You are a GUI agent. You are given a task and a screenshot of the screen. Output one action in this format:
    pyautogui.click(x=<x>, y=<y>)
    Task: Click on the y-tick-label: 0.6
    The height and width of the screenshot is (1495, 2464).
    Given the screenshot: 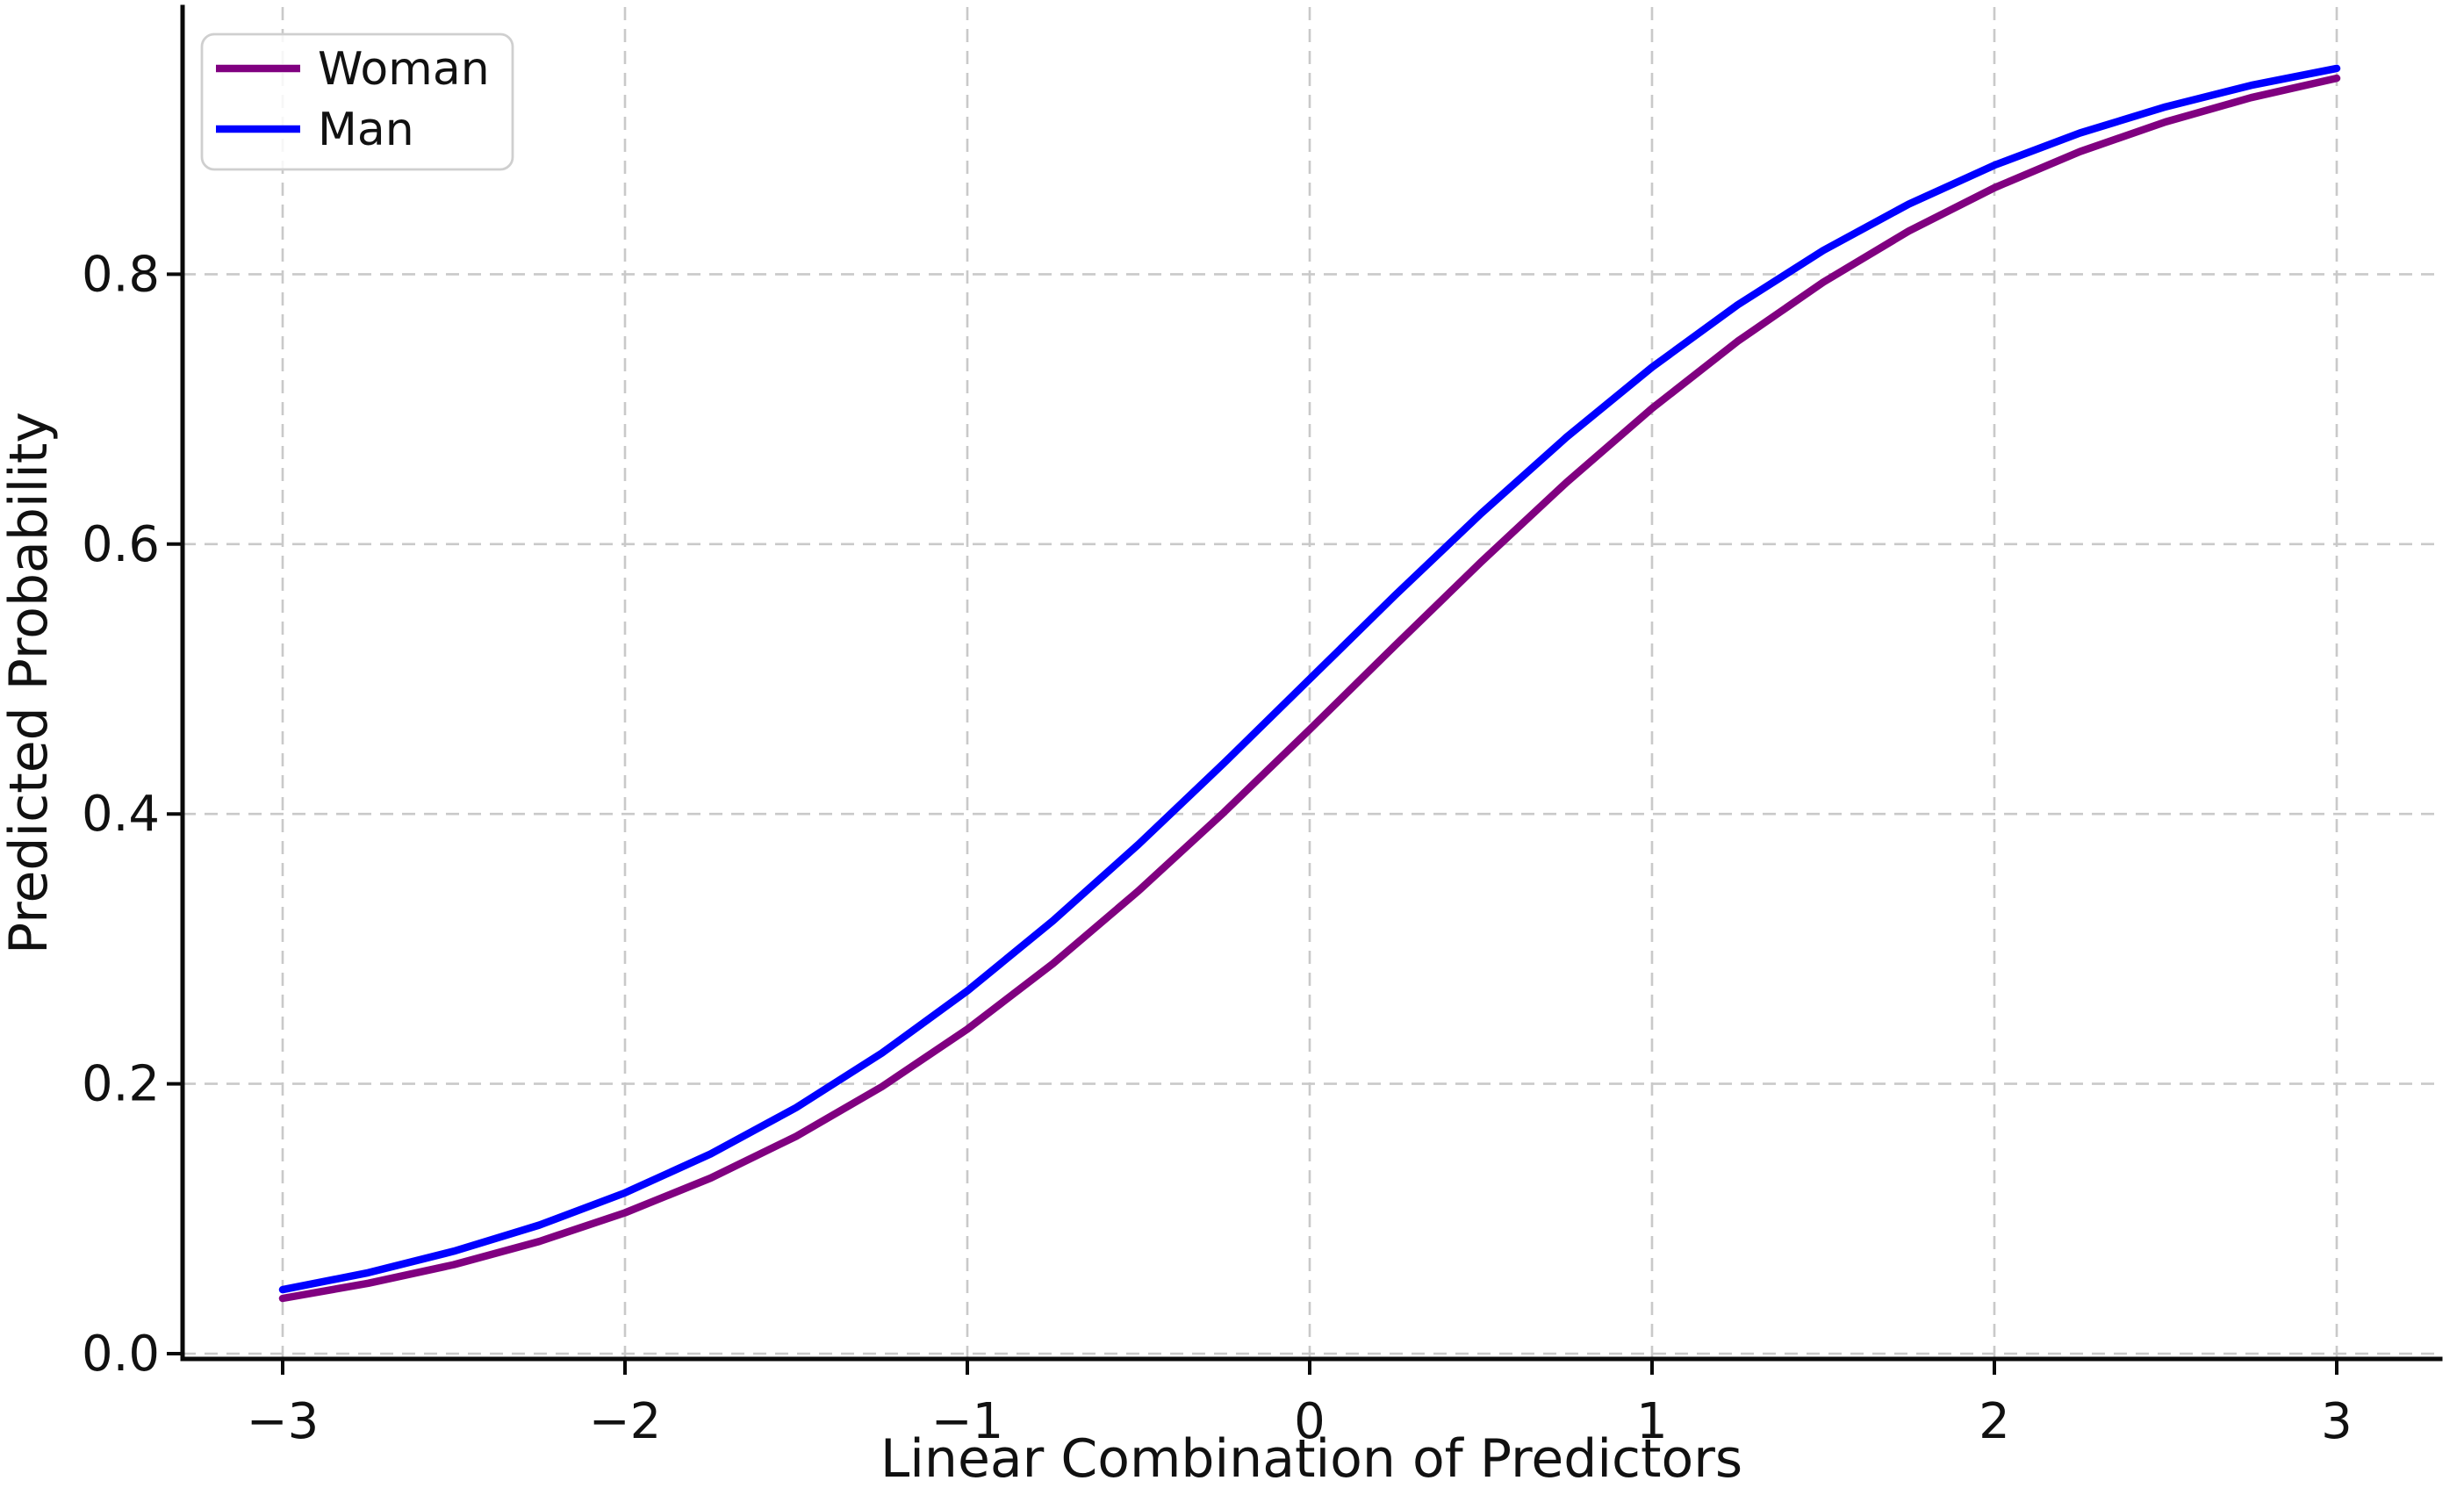 What is the action you would take?
    pyautogui.click(x=121, y=544)
    